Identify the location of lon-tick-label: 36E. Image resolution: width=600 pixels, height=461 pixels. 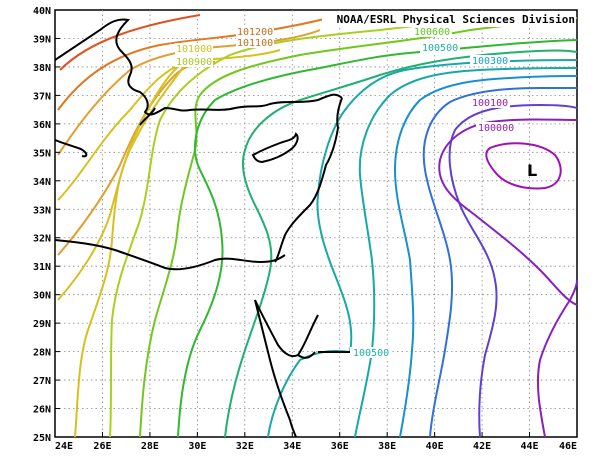
(340, 446).